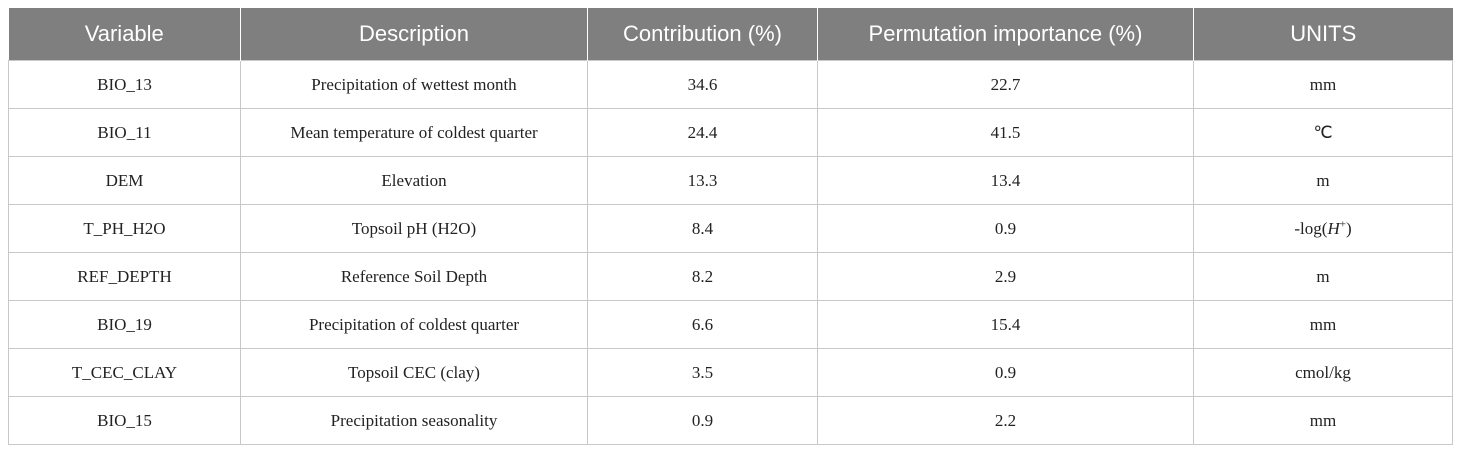  I want to click on table-cell: BIO_19, so click(124, 324).